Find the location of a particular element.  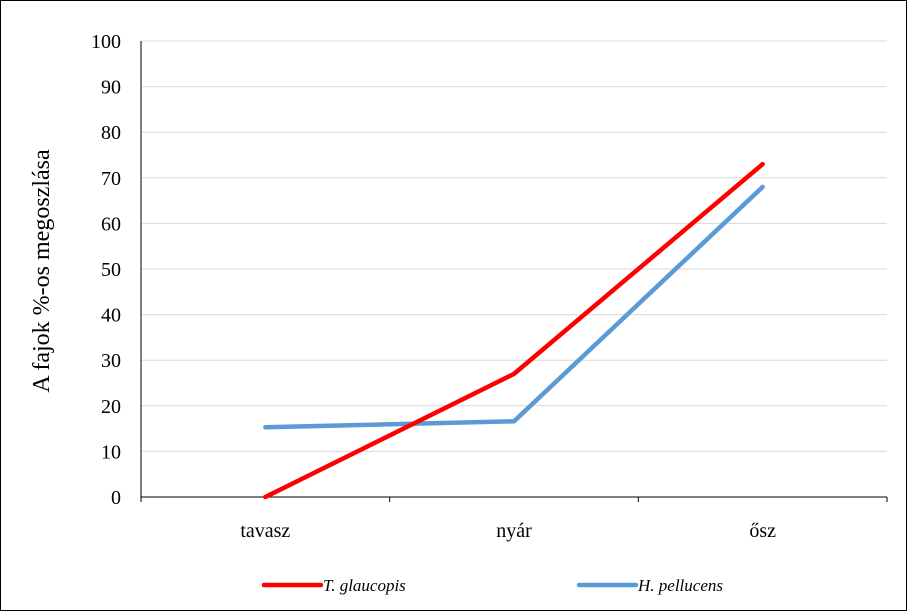

y-tick-label: 60 is located at coordinates (111, 224).